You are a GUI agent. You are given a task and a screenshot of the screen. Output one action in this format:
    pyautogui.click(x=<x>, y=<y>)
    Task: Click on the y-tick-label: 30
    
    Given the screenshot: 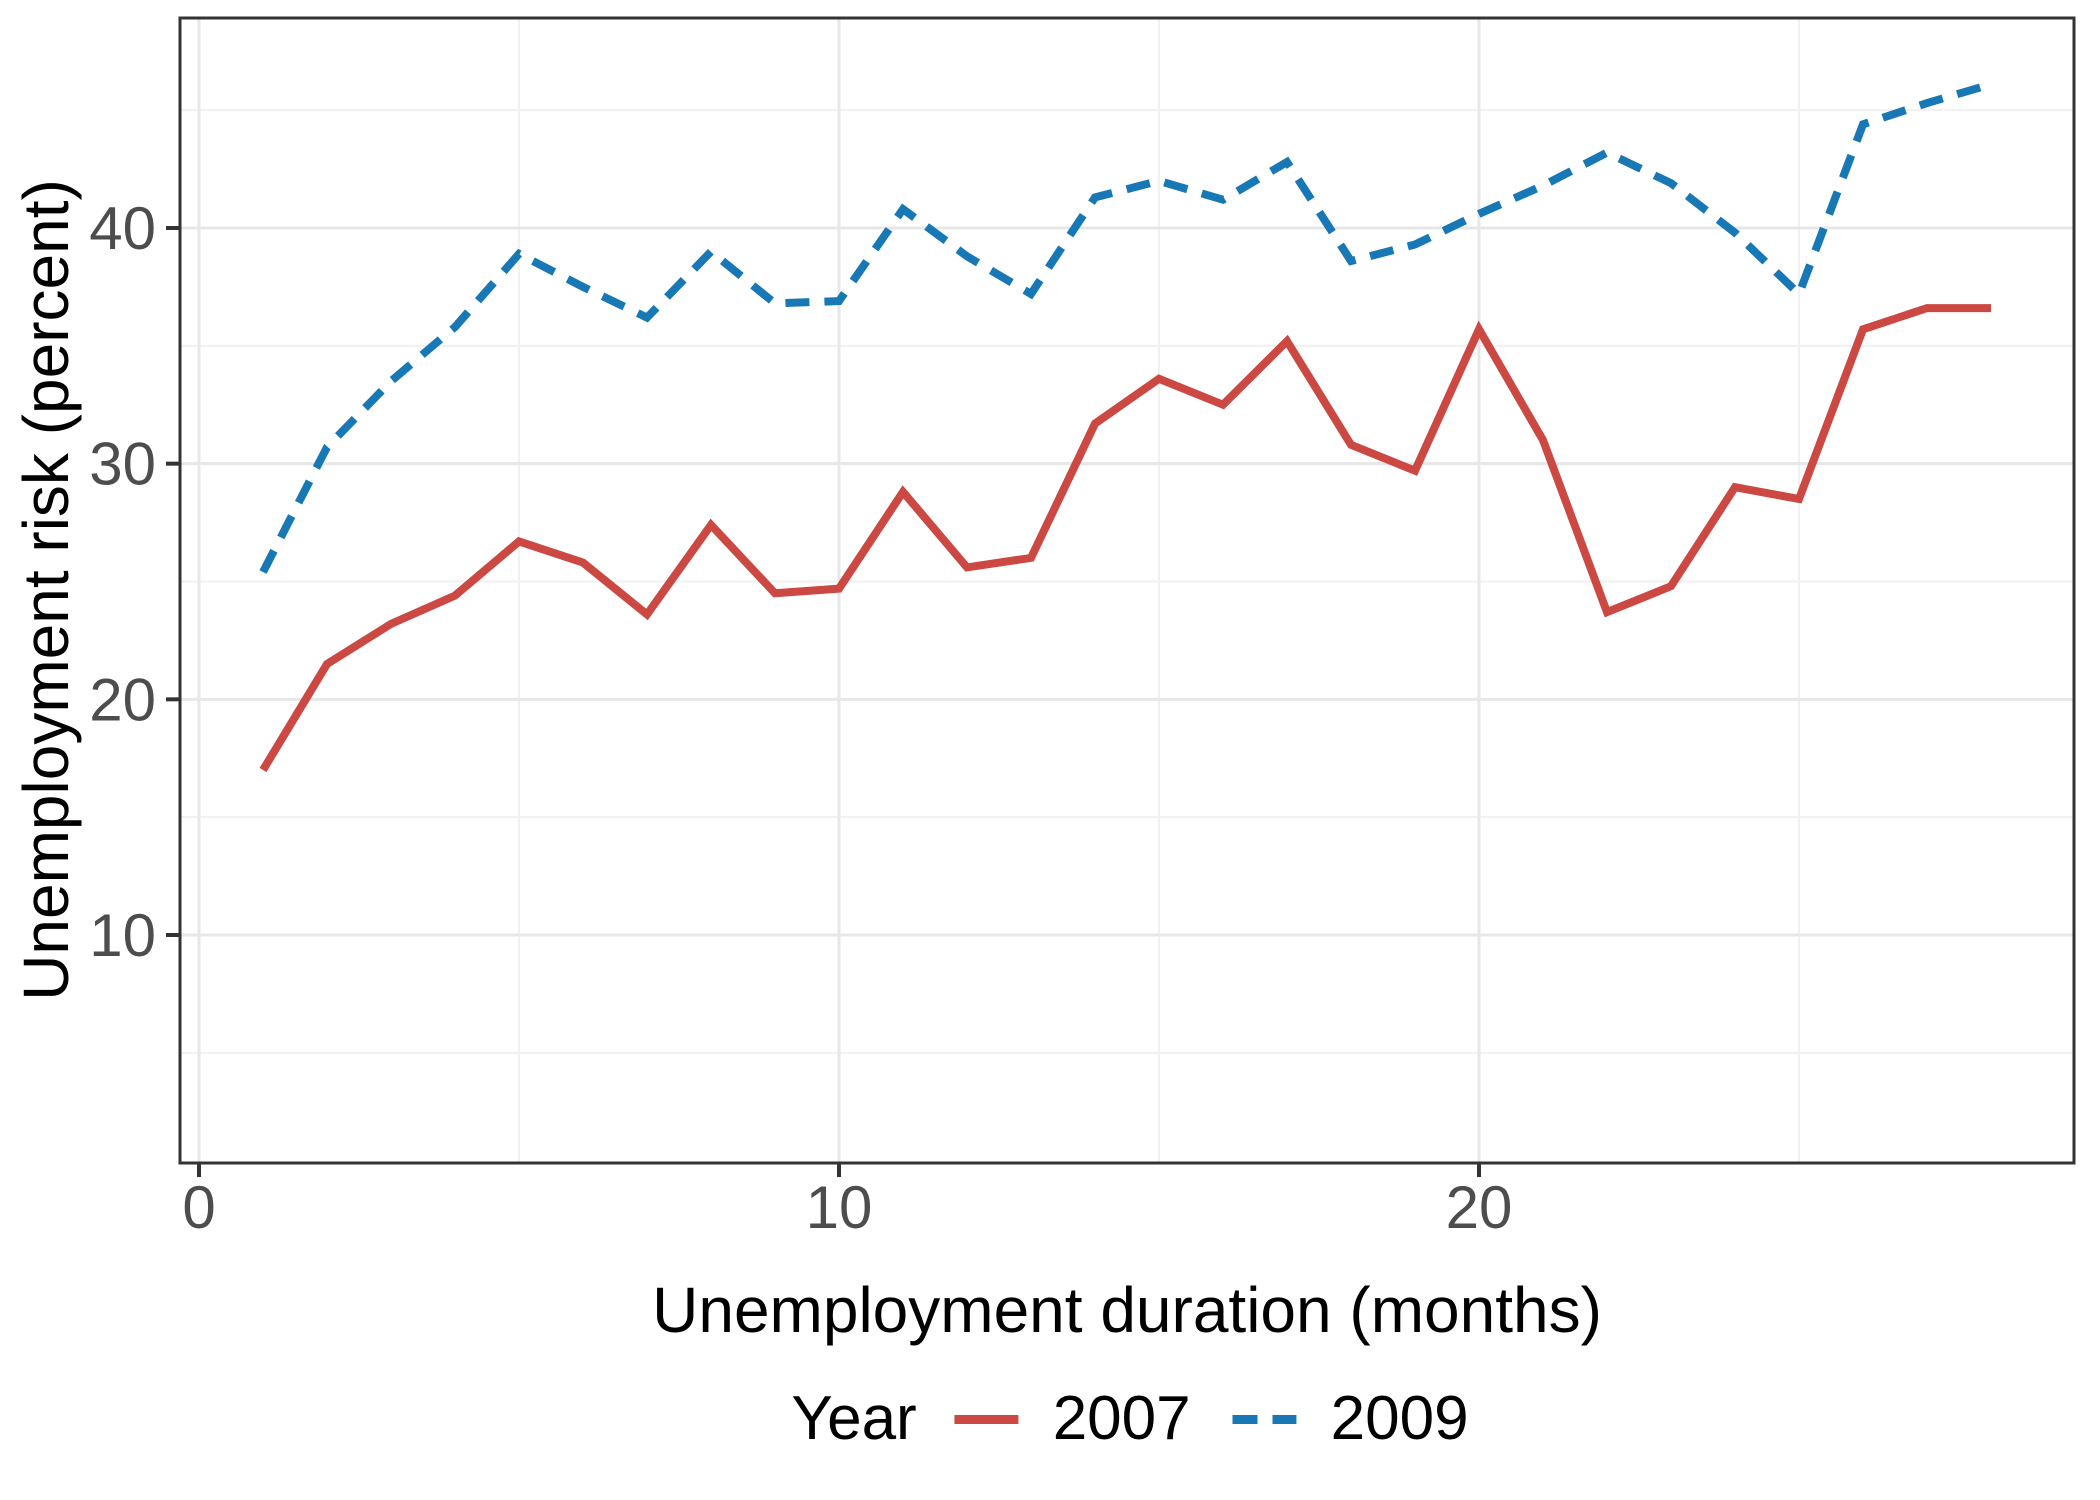 What is the action you would take?
    pyautogui.click(x=122, y=464)
    